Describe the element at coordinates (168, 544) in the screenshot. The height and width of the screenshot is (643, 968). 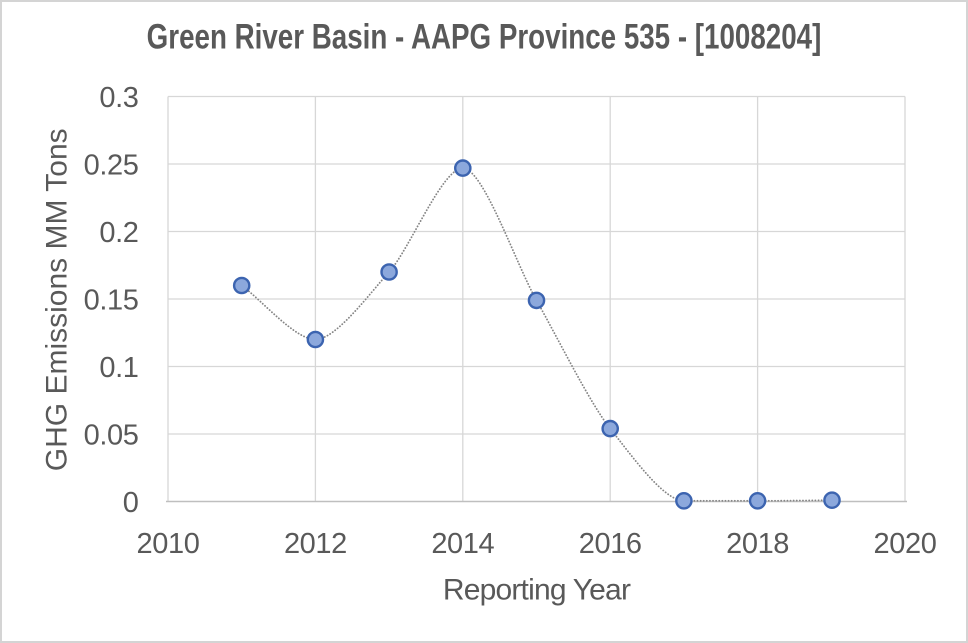
I see `svg-text: 2010` at that location.